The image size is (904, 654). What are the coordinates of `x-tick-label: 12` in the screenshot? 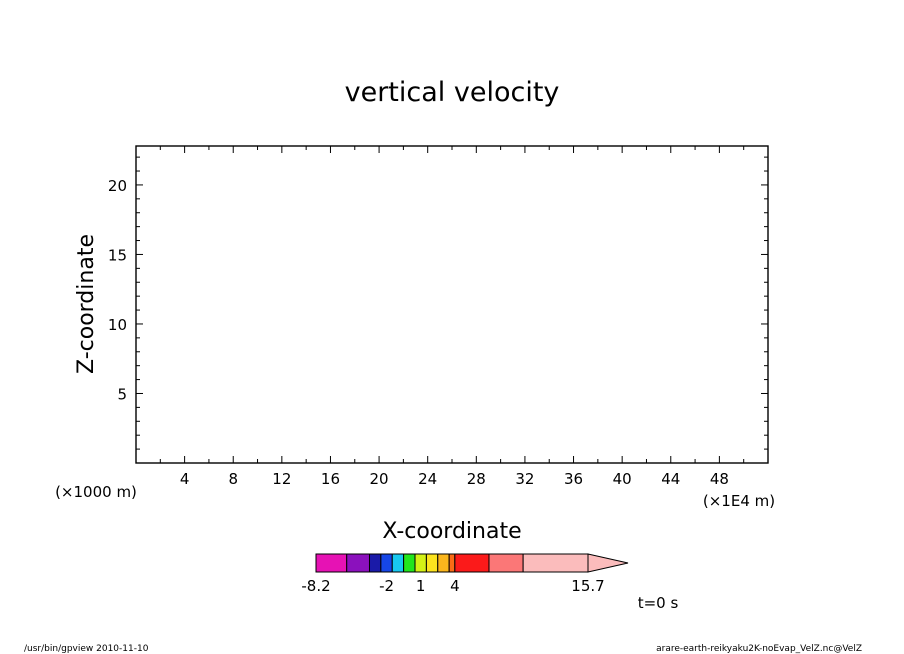 It's located at (281, 479).